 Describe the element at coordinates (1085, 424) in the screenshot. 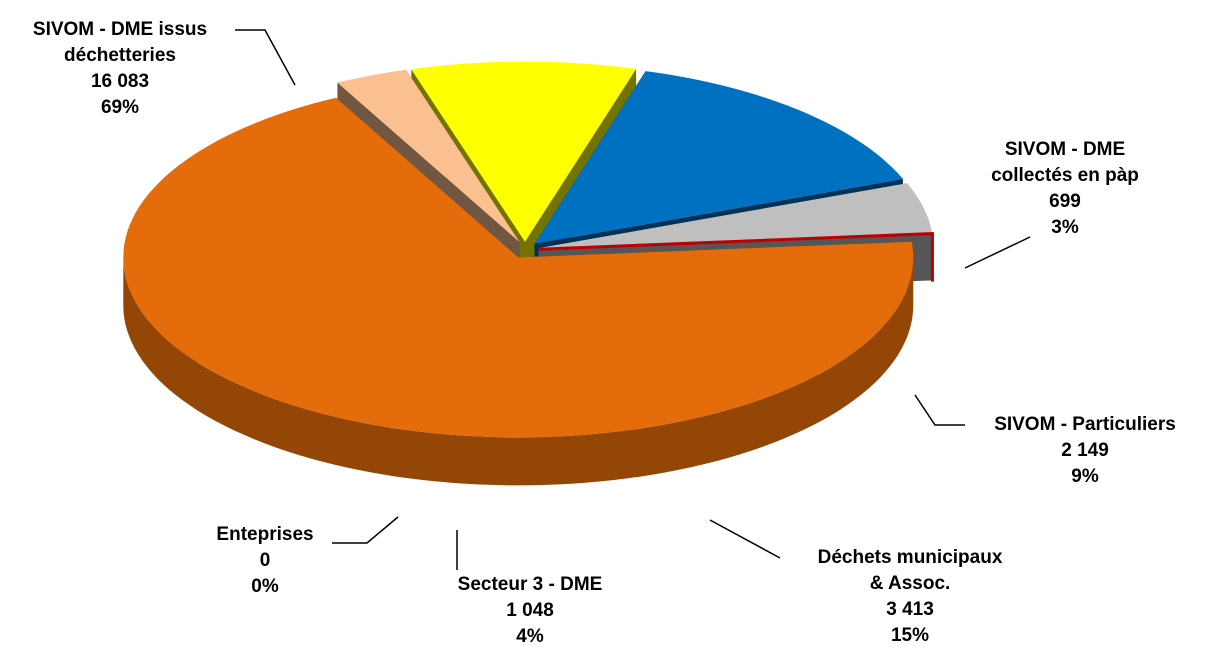

I see `label-line: SIVOM - Particuliers` at that location.